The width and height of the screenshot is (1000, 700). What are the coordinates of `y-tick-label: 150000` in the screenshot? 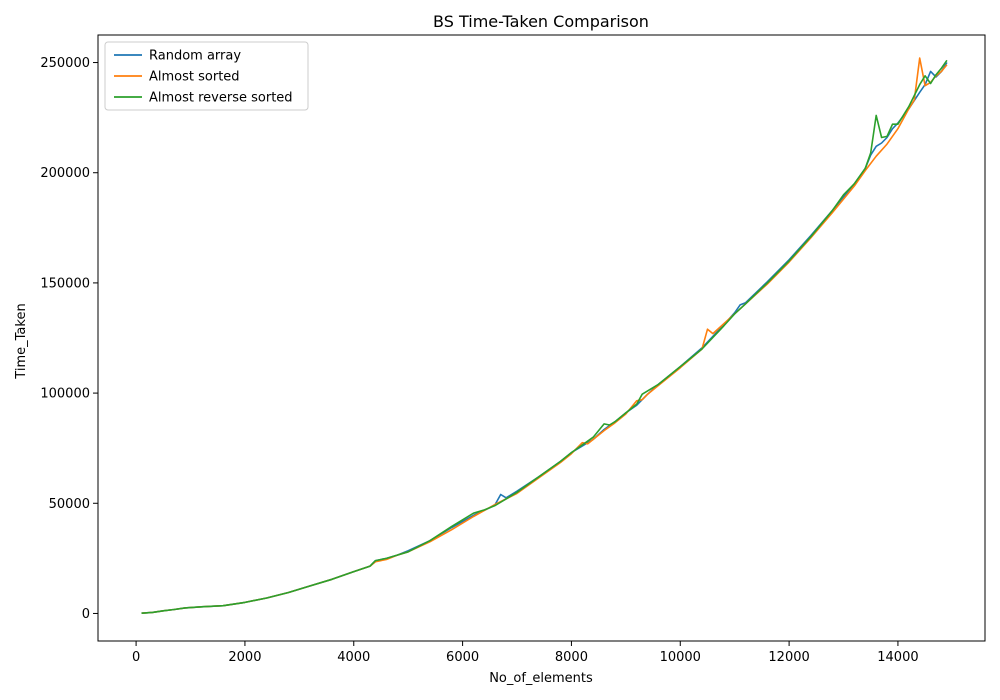 It's located at (65, 283).